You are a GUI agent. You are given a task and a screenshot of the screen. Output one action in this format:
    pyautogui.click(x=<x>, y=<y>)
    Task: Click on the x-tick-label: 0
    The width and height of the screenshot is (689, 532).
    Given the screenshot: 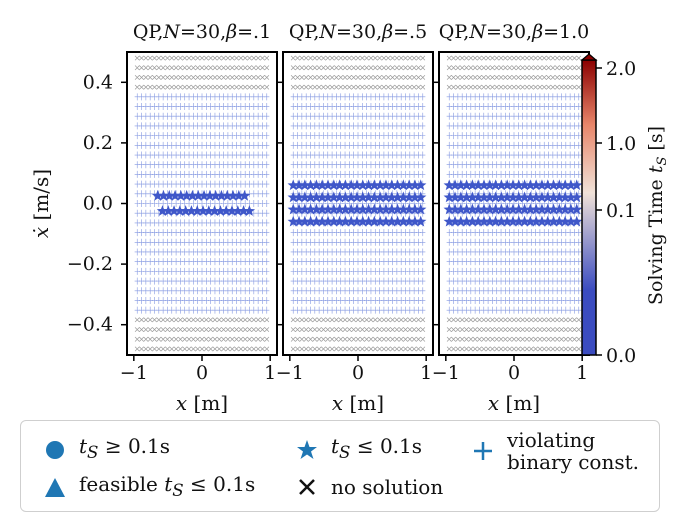 What is the action you would take?
    pyautogui.click(x=514, y=373)
    